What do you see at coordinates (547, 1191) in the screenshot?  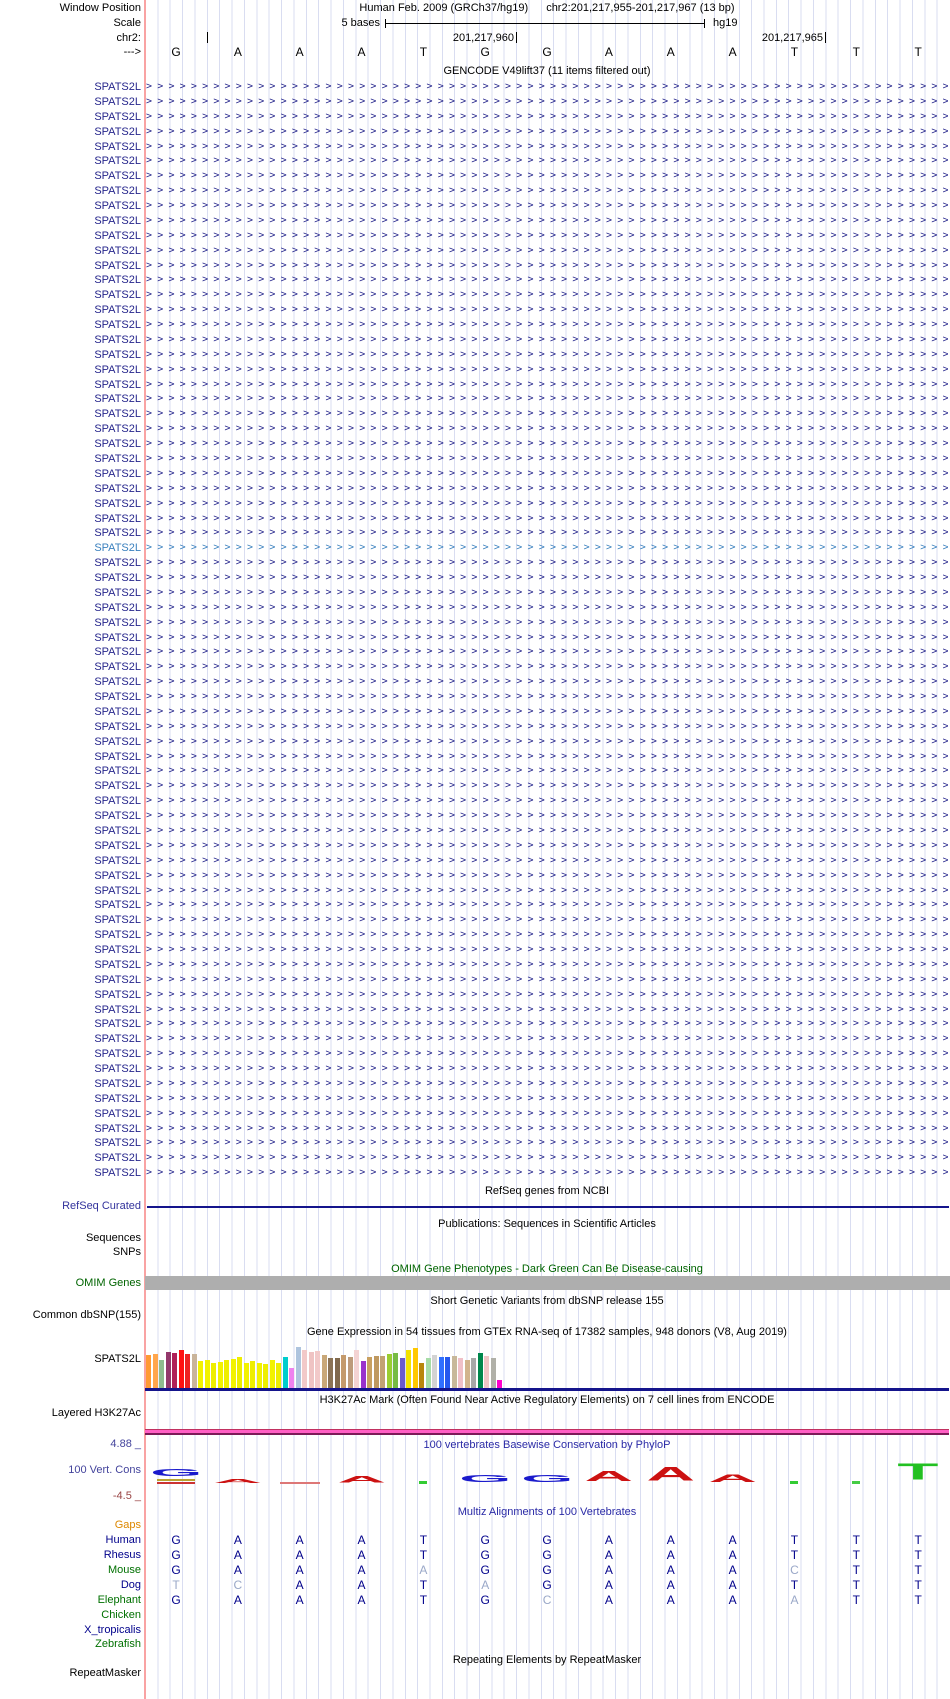 I see `refseq-track-title: RefSeq genes from NCBI` at bounding box center [547, 1191].